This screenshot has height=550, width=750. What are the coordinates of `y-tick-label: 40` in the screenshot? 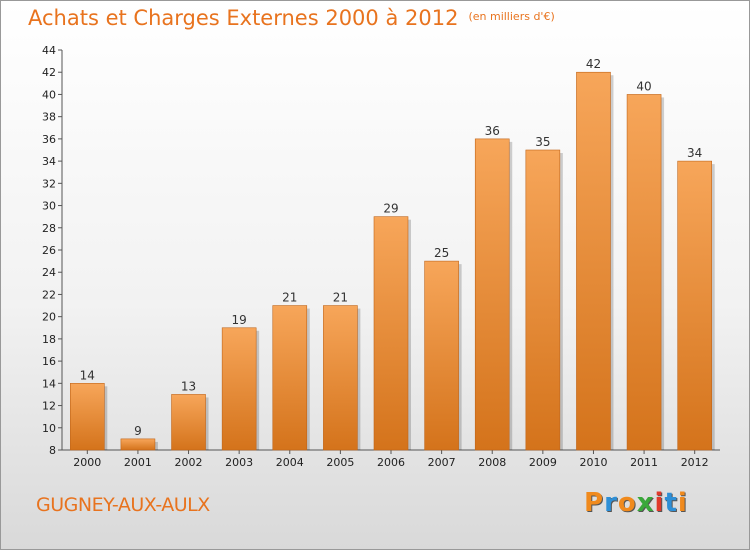 It's located at (49, 94).